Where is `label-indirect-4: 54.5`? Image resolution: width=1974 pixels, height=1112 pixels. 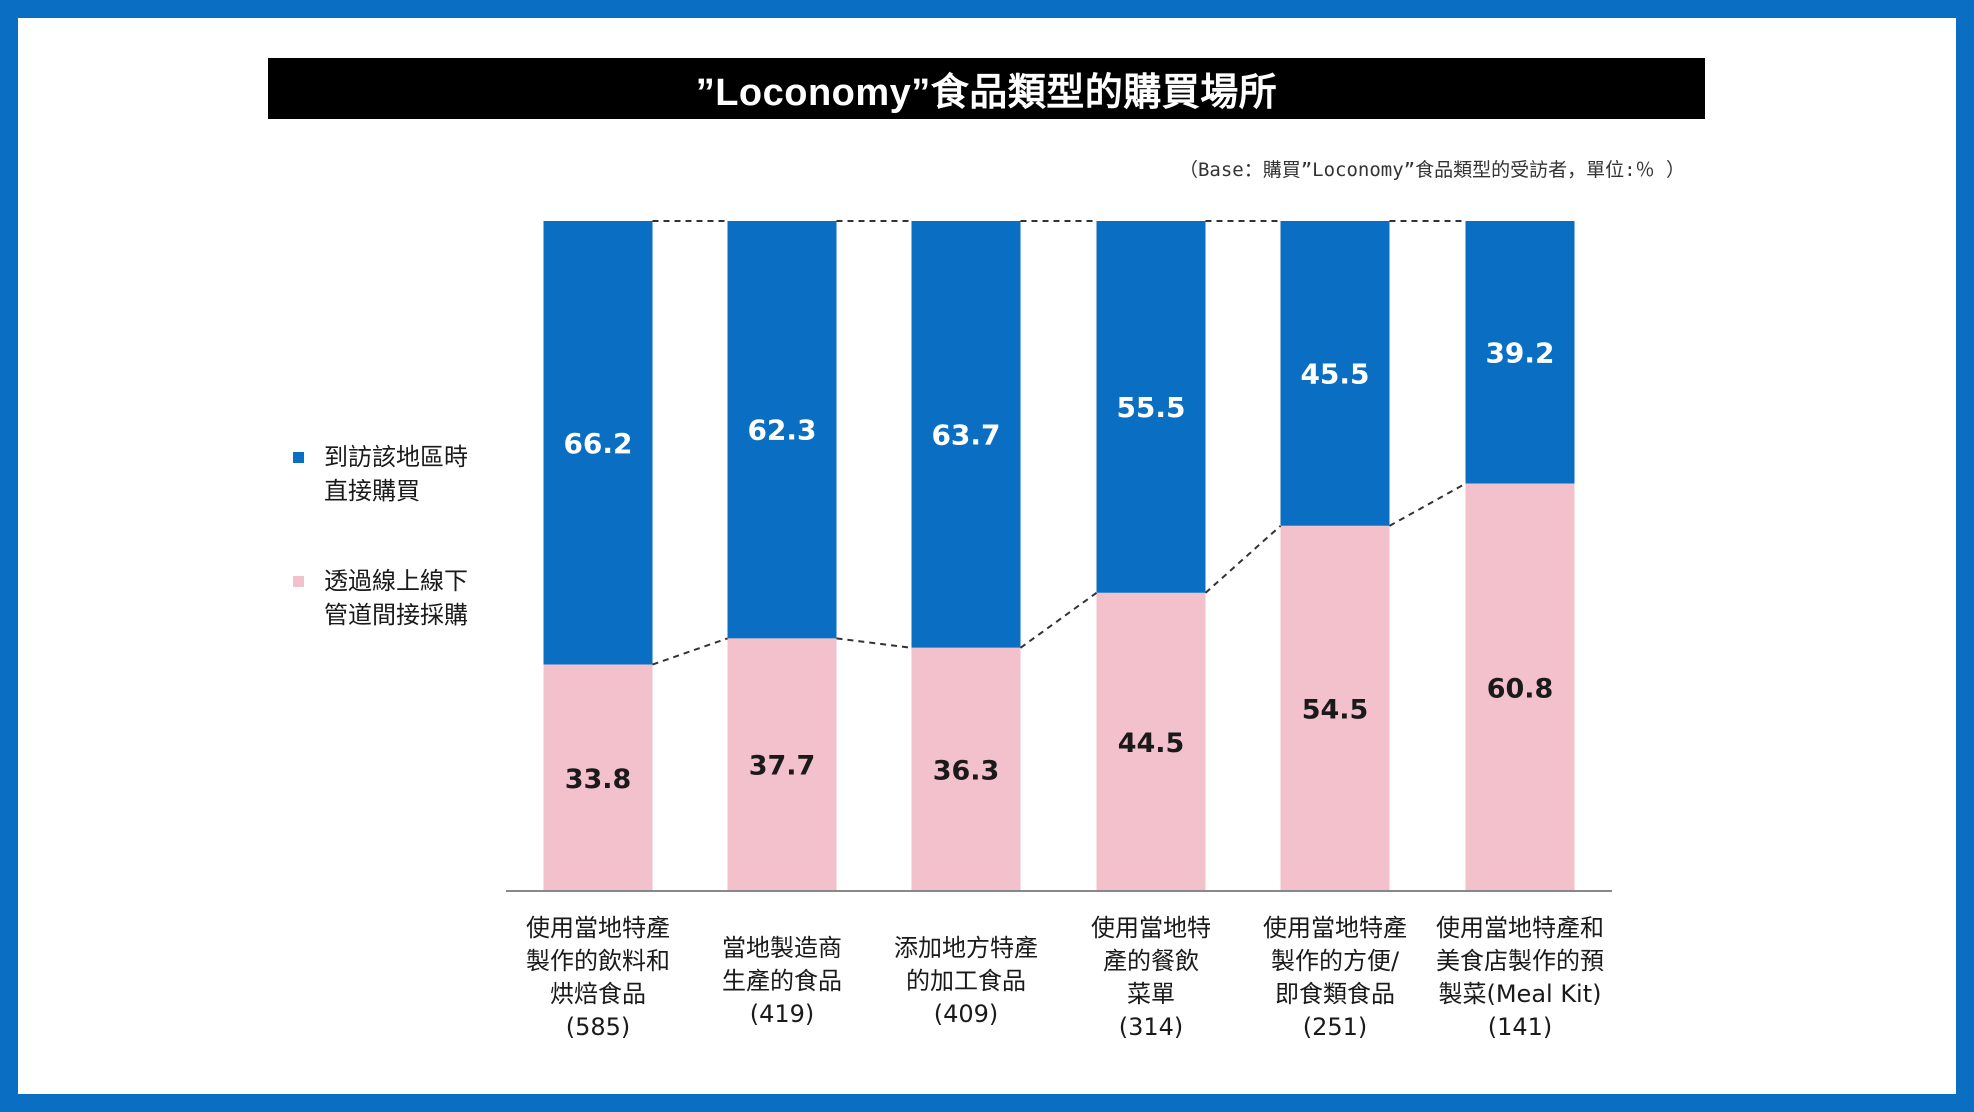 label-indirect-4: 54.5 is located at coordinates (1335, 709).